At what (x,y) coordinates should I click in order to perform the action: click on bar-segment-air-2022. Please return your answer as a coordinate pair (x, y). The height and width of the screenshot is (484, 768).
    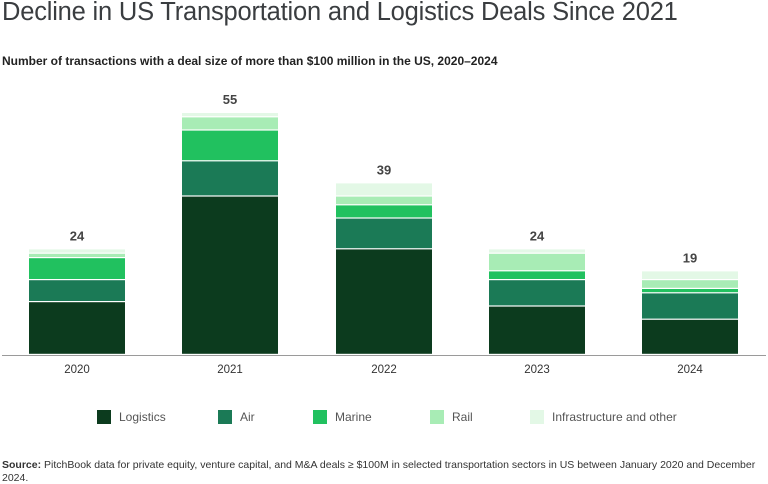
    Looking at the image, I should click on (384, 233).